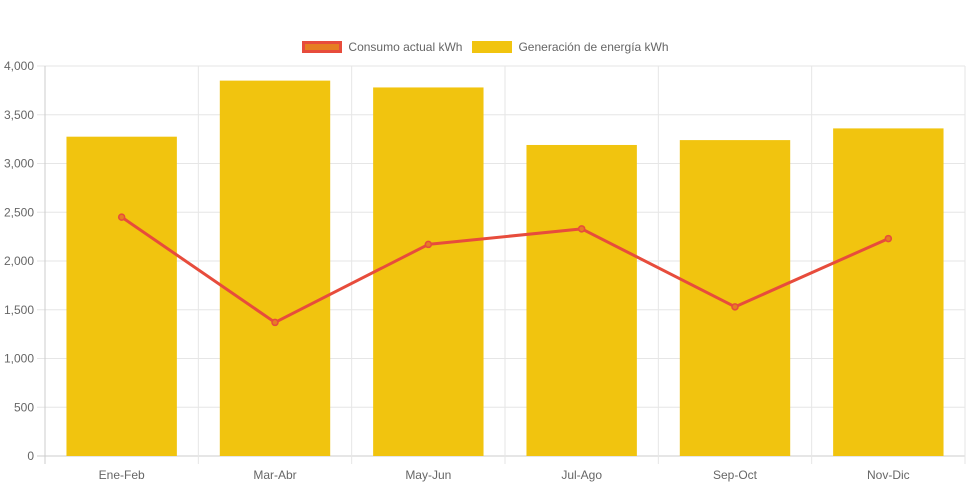 The image size is (971, 490). Describe the element at coordinates (888, 238) in the screenshot. I see `point-consumo-nov-dic` at that location.